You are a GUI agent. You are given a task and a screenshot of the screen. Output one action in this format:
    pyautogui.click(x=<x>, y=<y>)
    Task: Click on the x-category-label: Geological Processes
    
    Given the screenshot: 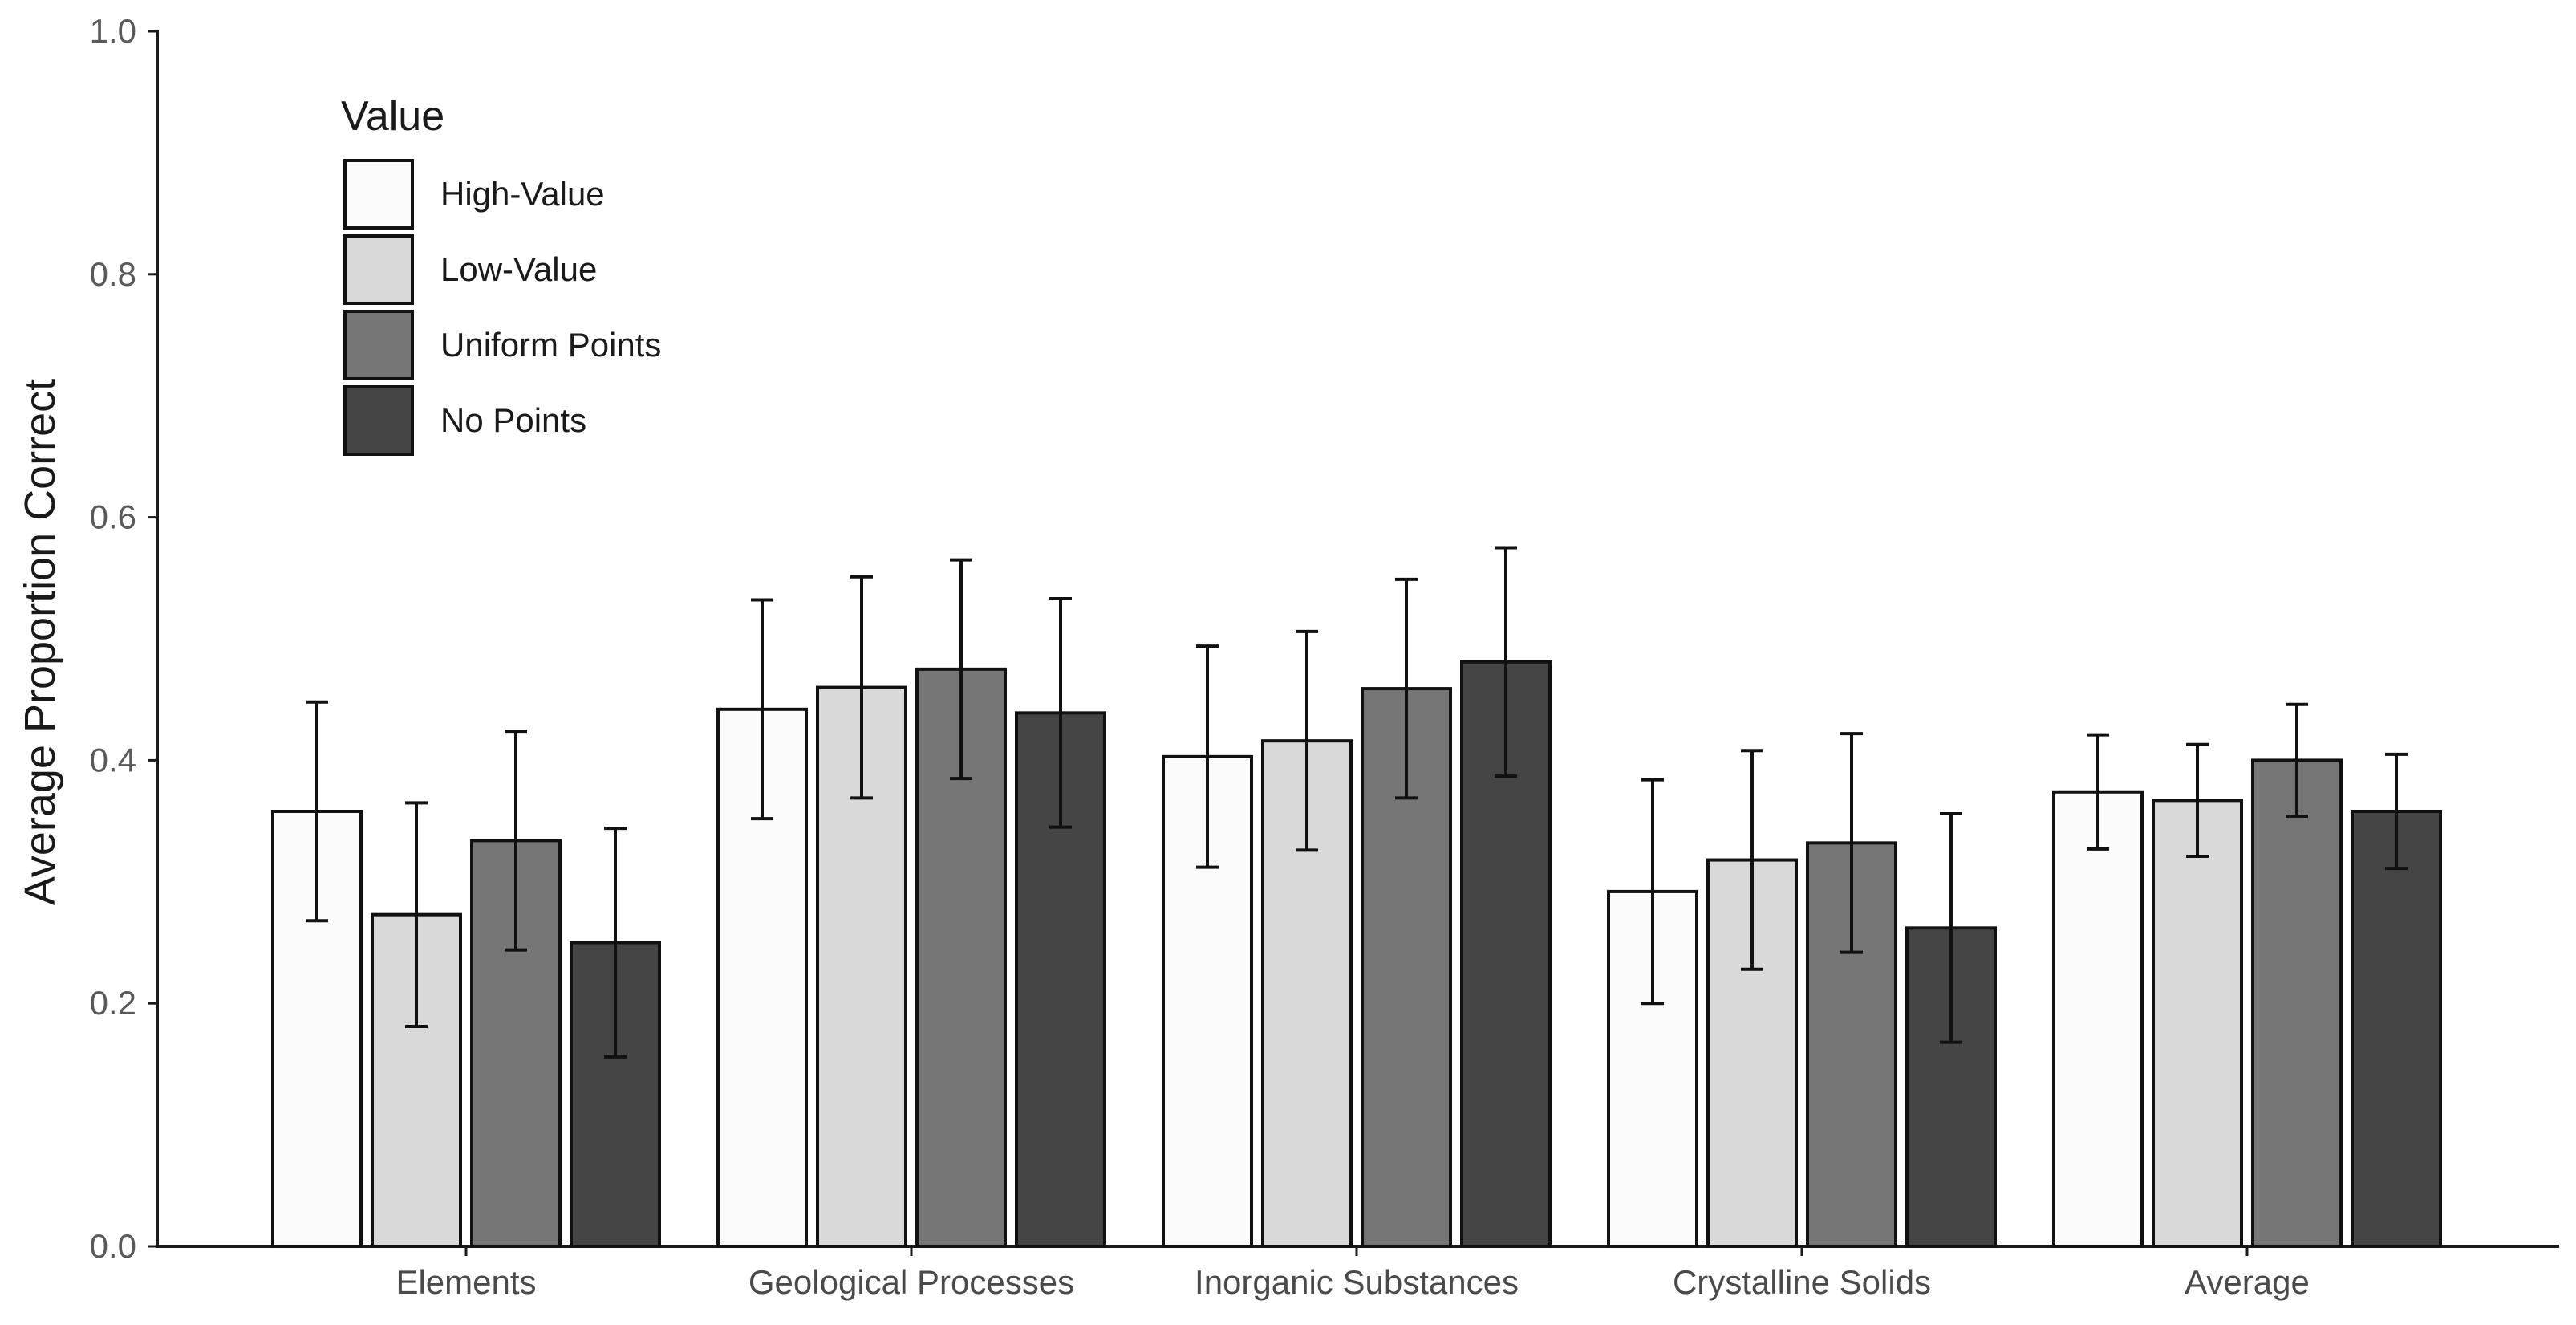 What is the action you would take?
    pyautogui.click(x=911, y=1282)
    